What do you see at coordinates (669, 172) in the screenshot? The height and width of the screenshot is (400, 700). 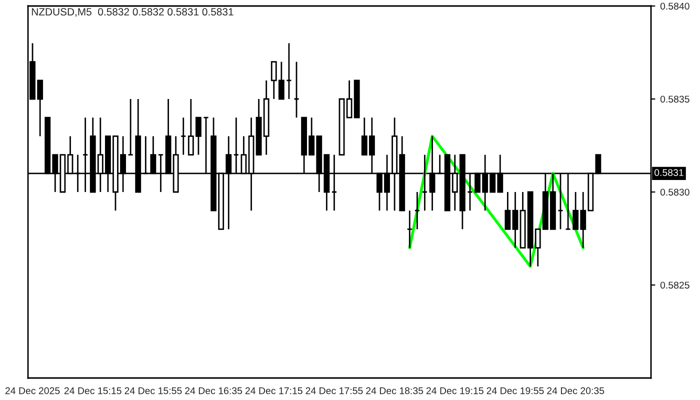 I see `ref-line-label: 0.5831` at bounding box center [669, 172].